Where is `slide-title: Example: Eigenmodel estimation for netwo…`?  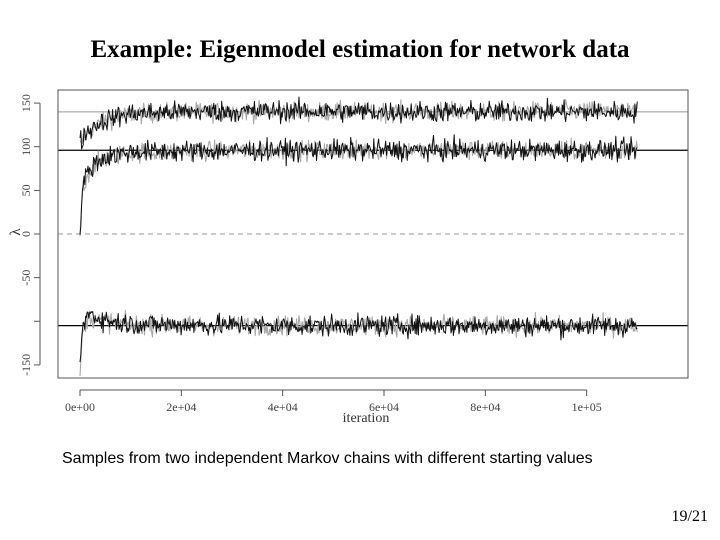 slide-title: Example: Eigenmodel estimation for netwo… is located at coordinates (360, 49).